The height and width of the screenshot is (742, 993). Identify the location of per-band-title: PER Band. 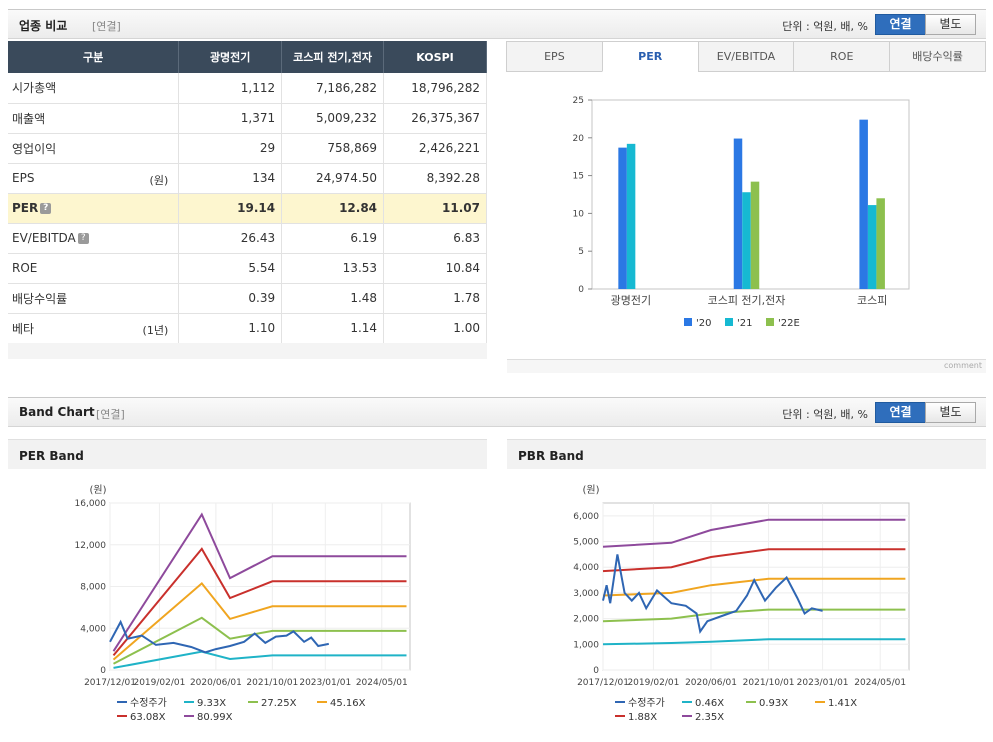
(247, 454).